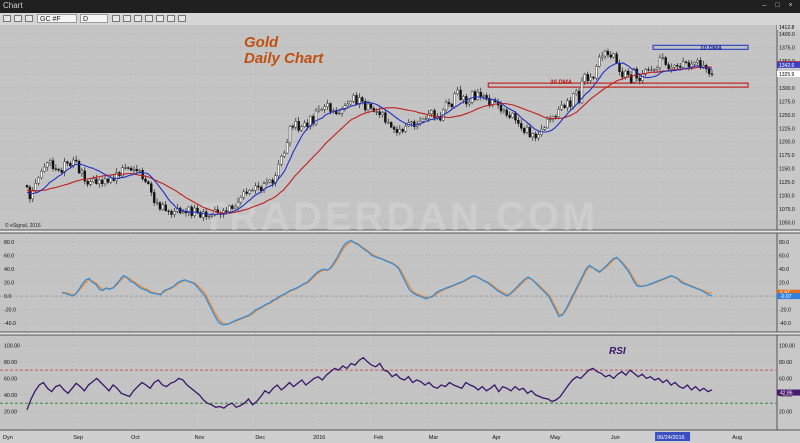 The width and height of the screenshot is (800, 443). Describe the element at coordinates (787, 48) in the screenshot. I see `price-tick-label: 1375.0` at that location.